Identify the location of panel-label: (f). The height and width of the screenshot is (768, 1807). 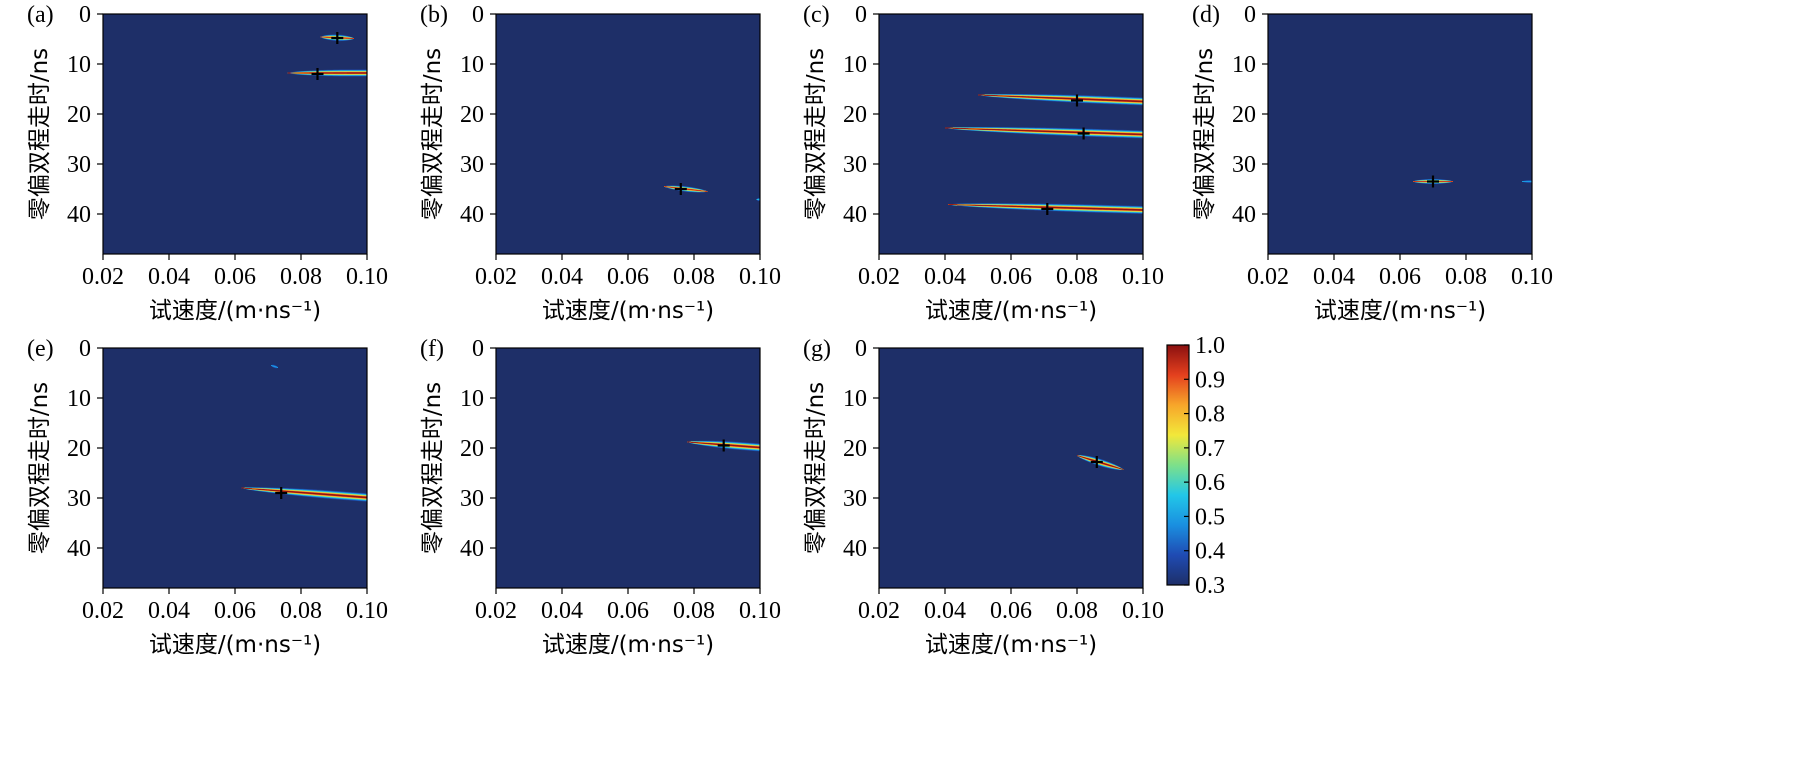
(432, 349).